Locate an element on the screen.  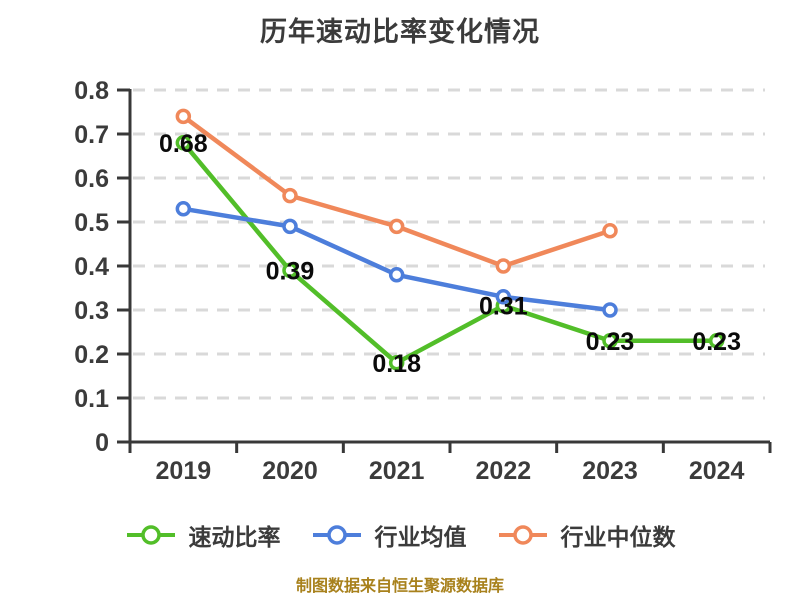
x-tick-label: 2023 is located at coordinates (610, 471).